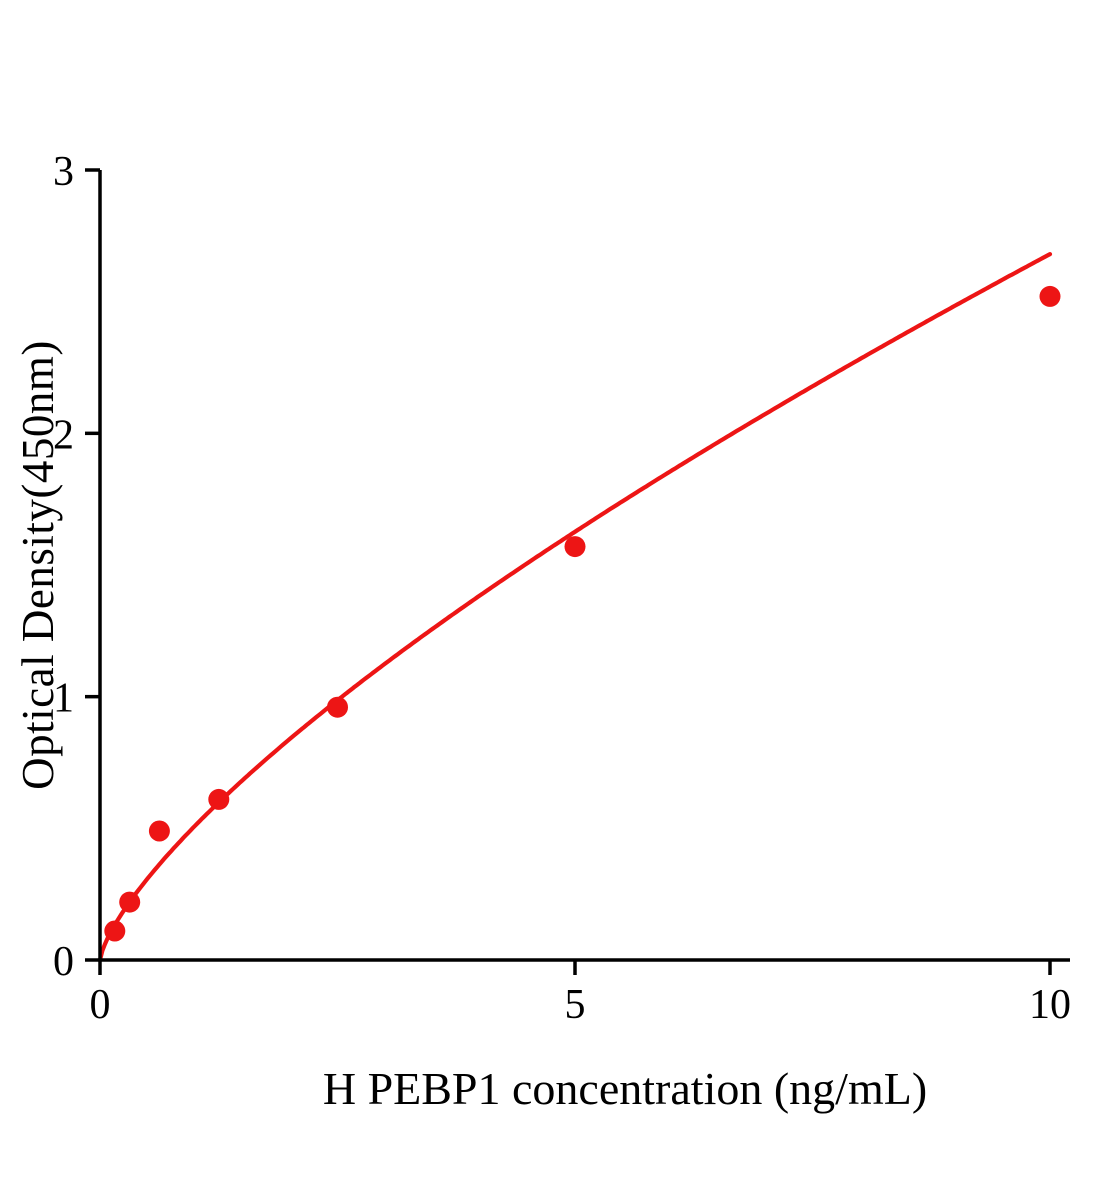 The width and height of the screenshot is (1104, 1200). I want to click on y-tick-label: 1, so click(63, 699).